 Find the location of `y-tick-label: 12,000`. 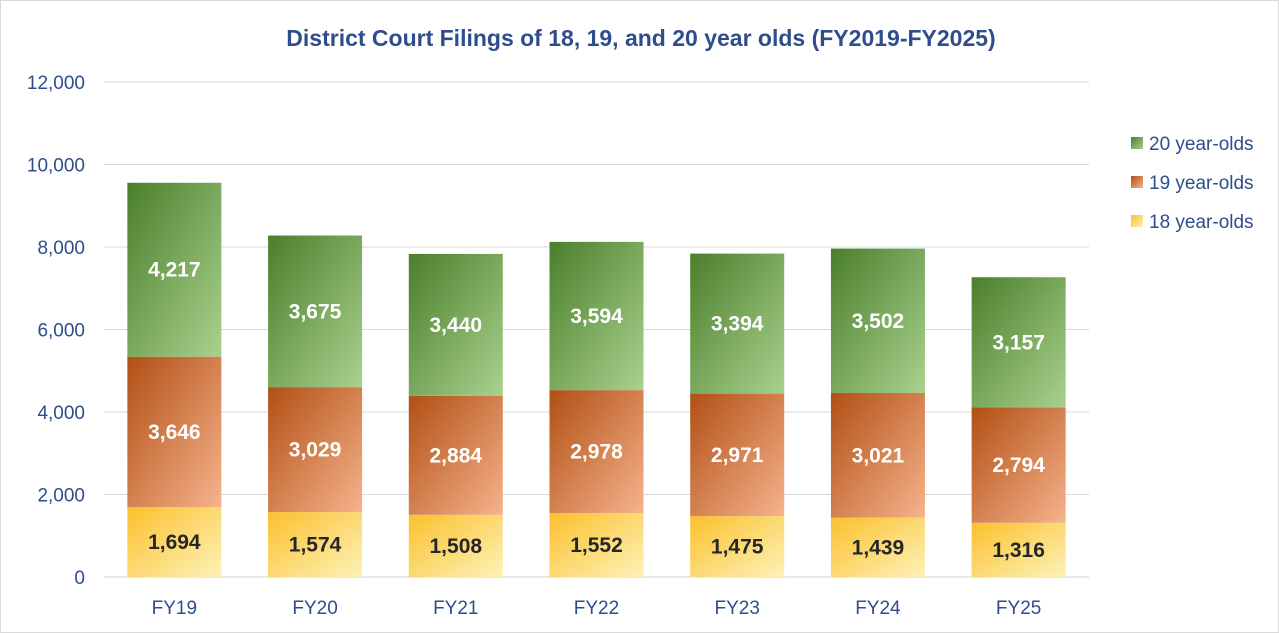

y-tick-label: 12,000 is located at coordinates (56, 83).